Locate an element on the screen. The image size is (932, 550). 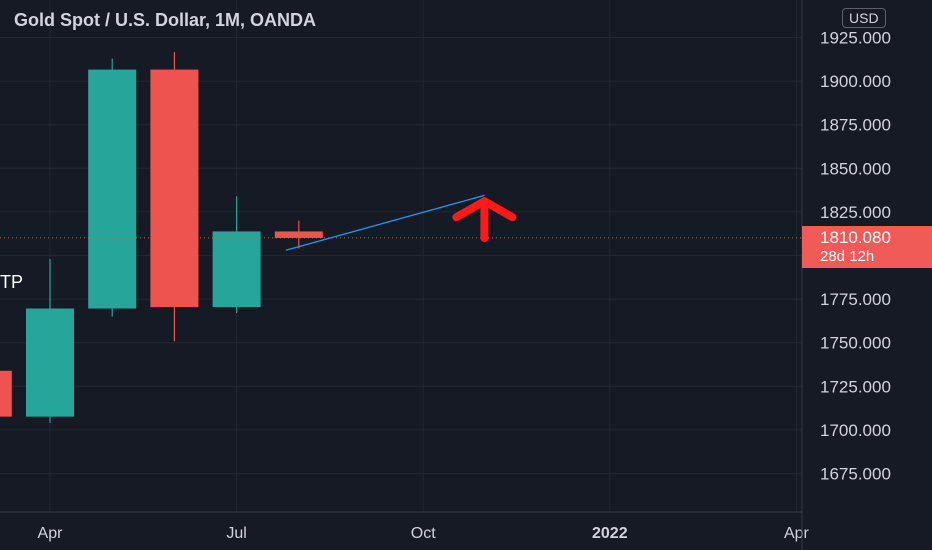
trend-line is located at coordinates (385, 222).